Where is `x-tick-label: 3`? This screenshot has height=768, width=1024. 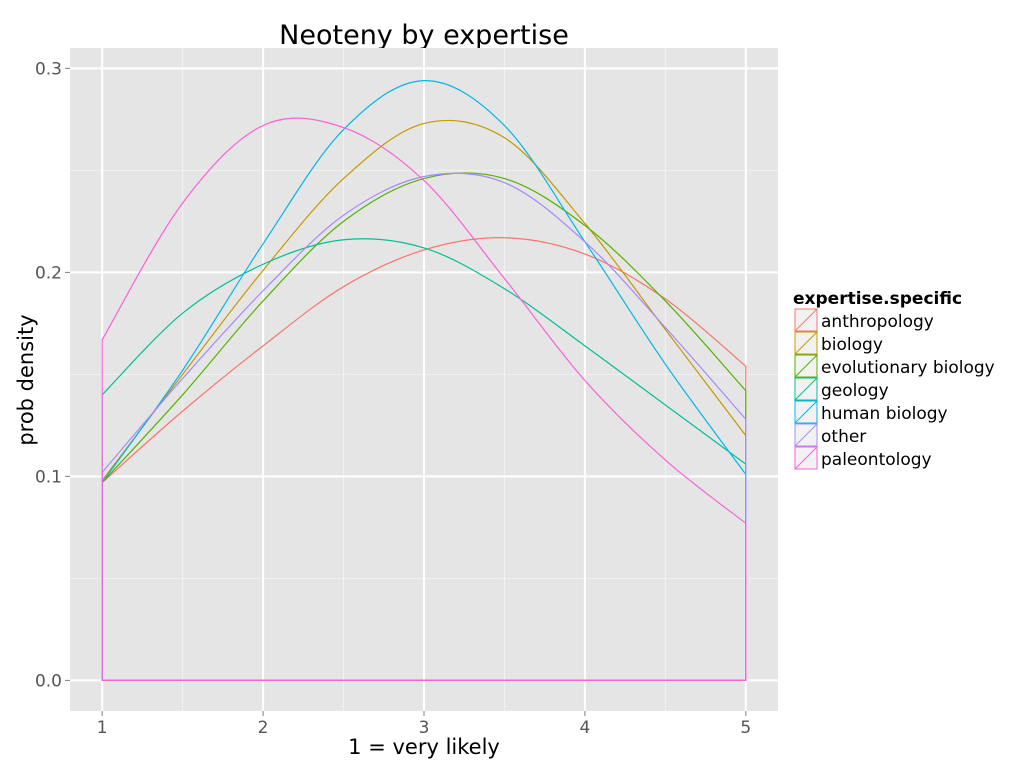 x-tick-label: 3 is located at coordinates (424, 728).